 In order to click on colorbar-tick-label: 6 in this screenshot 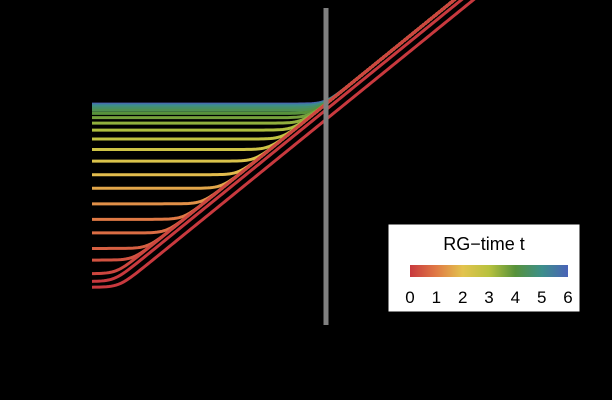, I will do `click(567, 297)`.